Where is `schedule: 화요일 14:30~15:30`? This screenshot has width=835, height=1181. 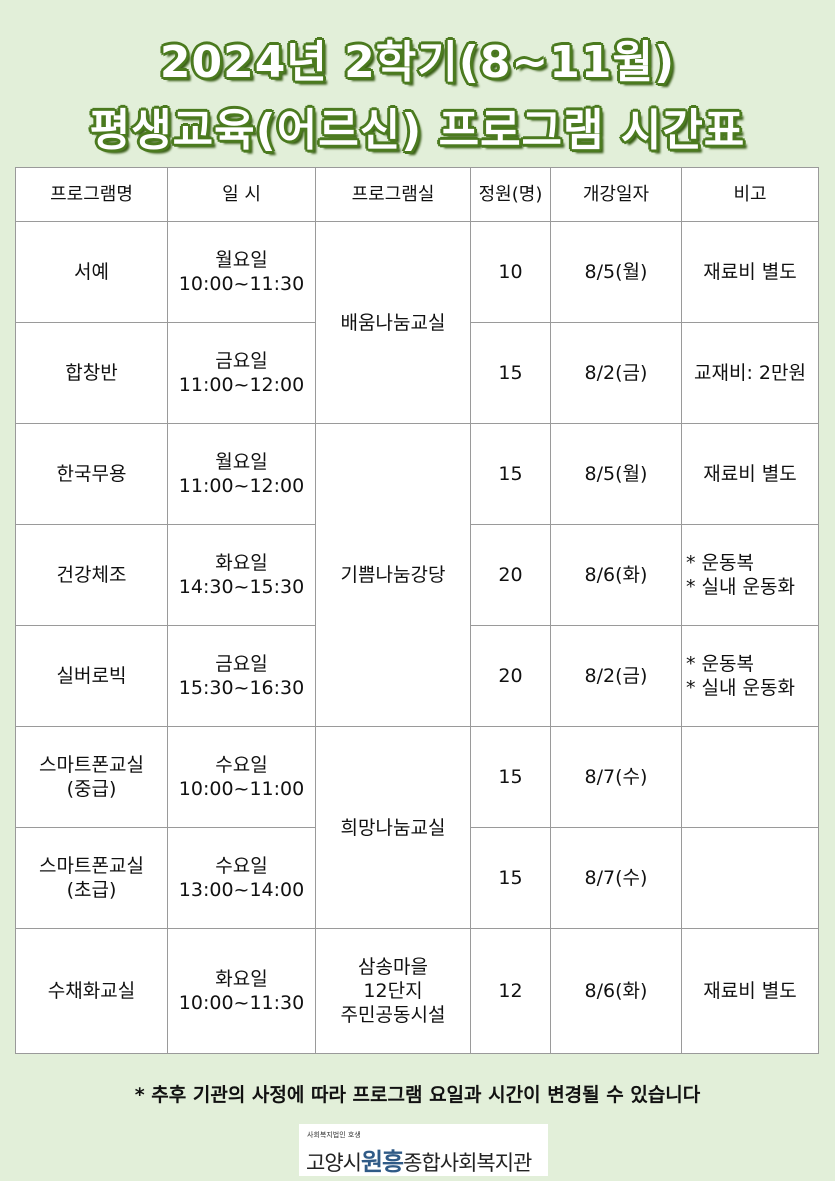 schedule: 화요일 14:30~15:30 is located at coordinates (241, 575).